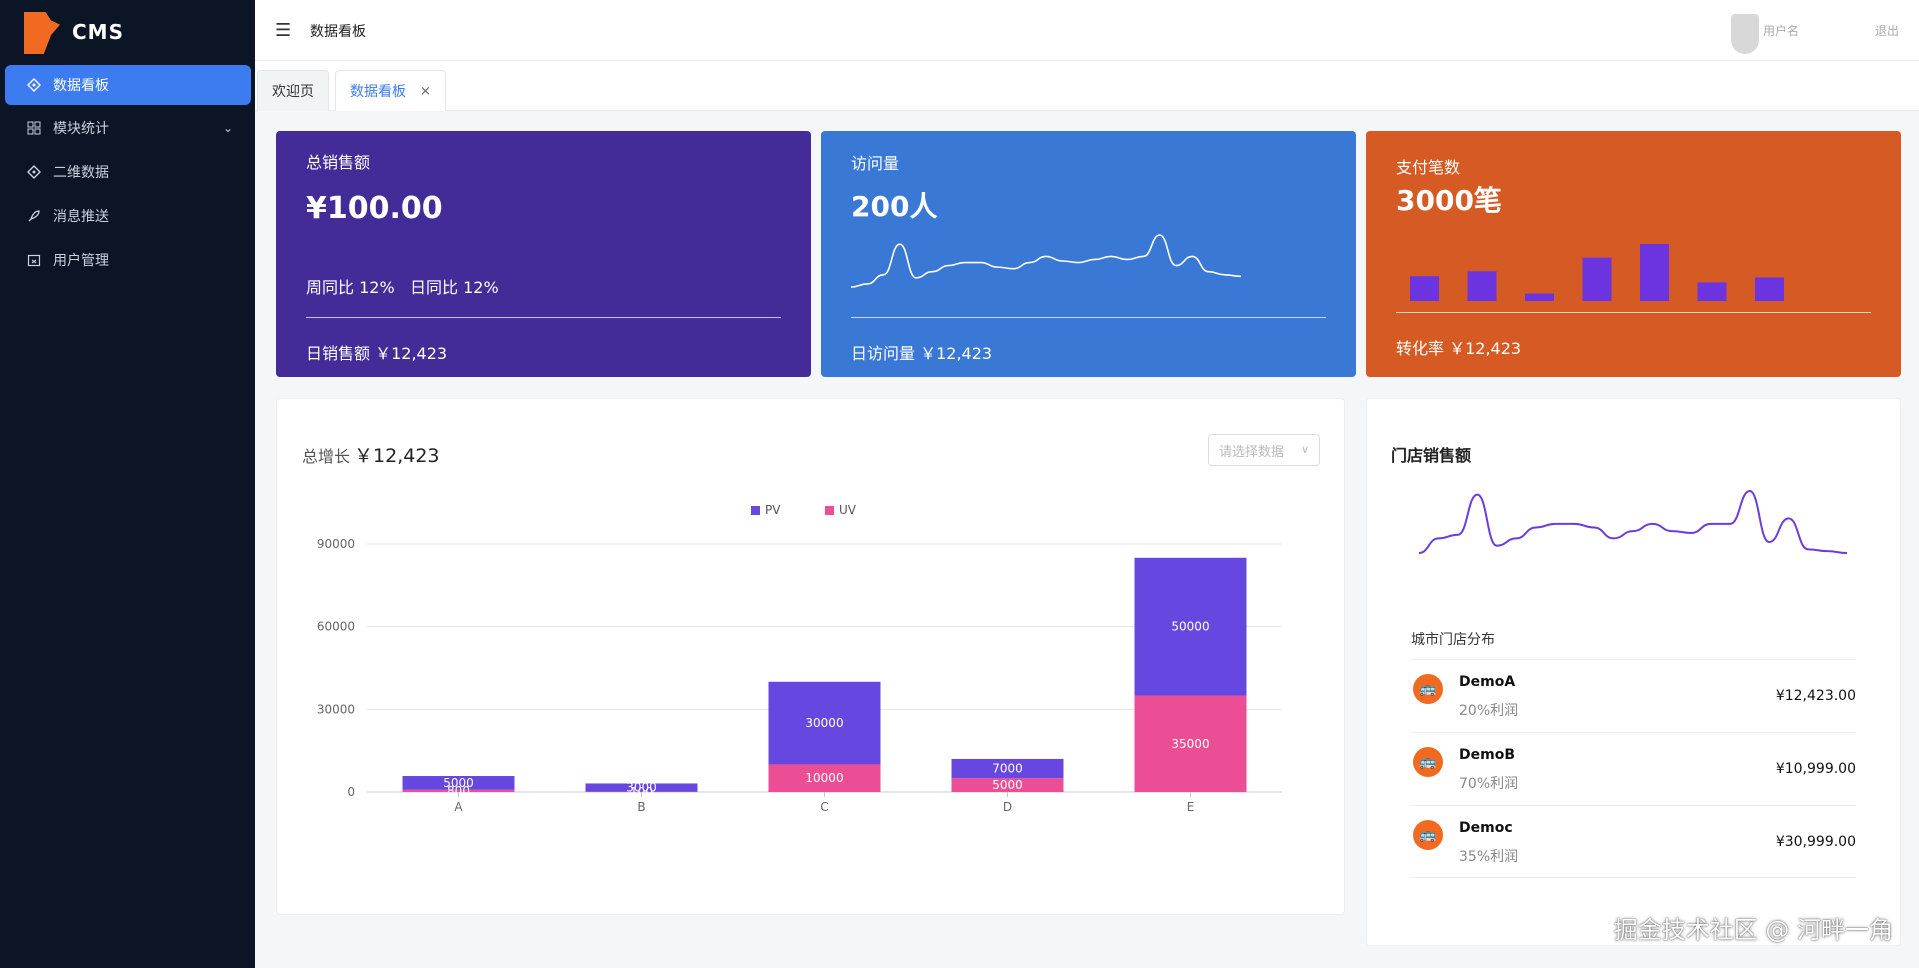 This screenshot has width=1919, height=968. What do you see at coordinates (848, 510) in the screenshot?
I see `legend-label: UV` at bounding box center [848, 510].